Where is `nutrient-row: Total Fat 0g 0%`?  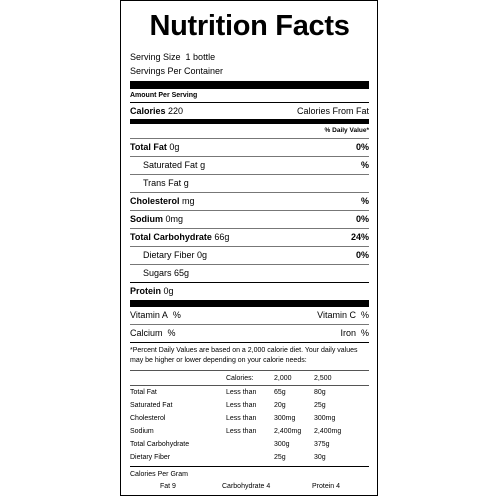
nutrient-row: Total Fat 0g 0% is located at coordinates (249, 147).